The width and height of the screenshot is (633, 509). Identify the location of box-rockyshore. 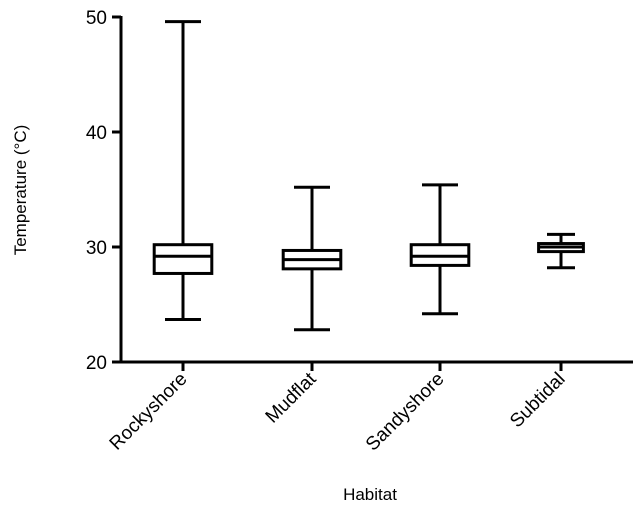
(183, 170).